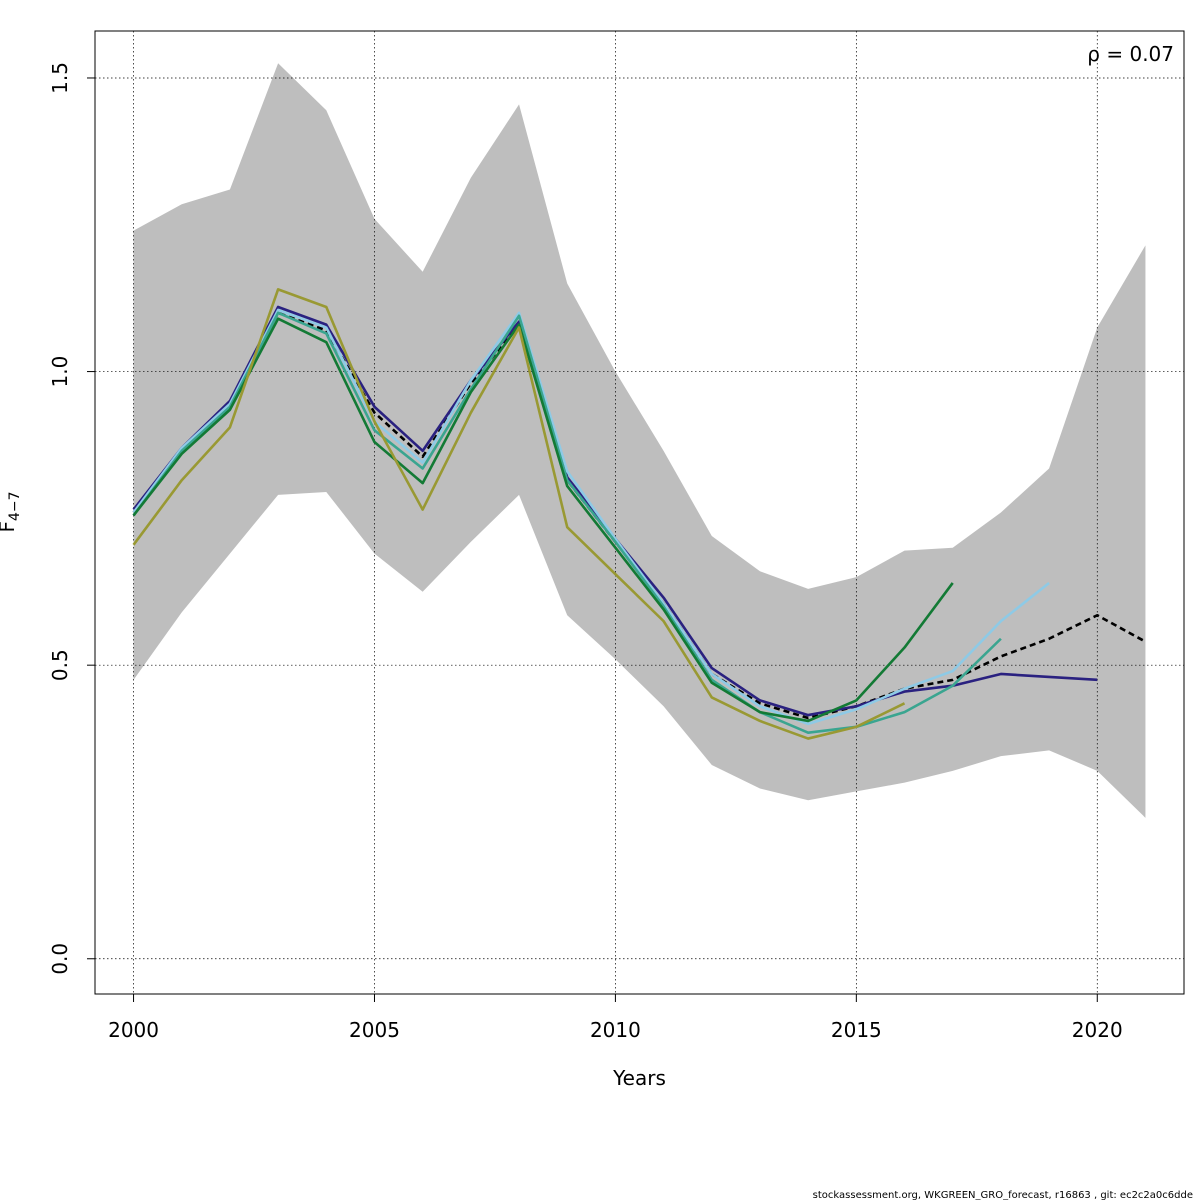 The image size is (1200, 1200). I want to click on x-axis-title: Years, so click(639, 1078).